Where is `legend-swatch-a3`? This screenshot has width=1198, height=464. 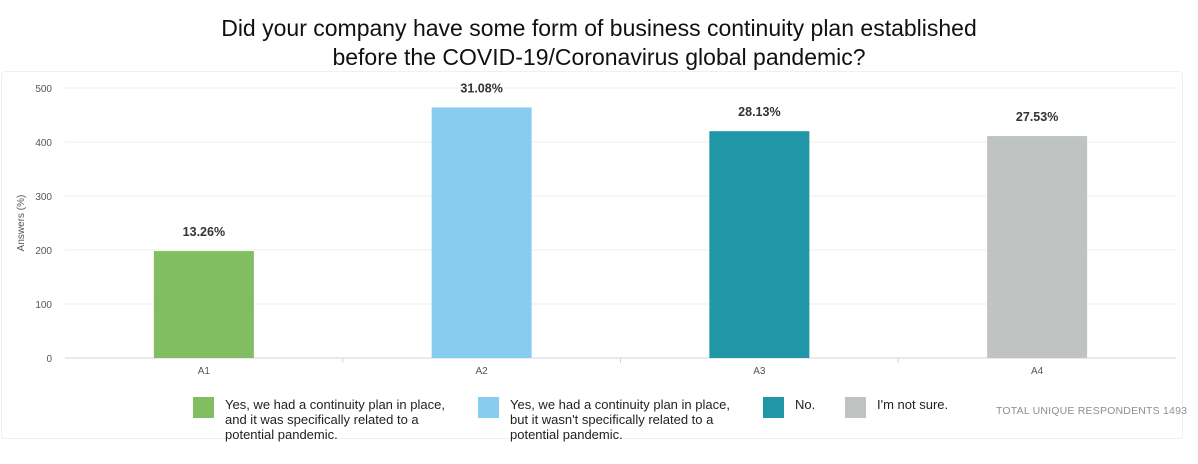 legend-swatch-a3 is located at coordinates (773, 407).